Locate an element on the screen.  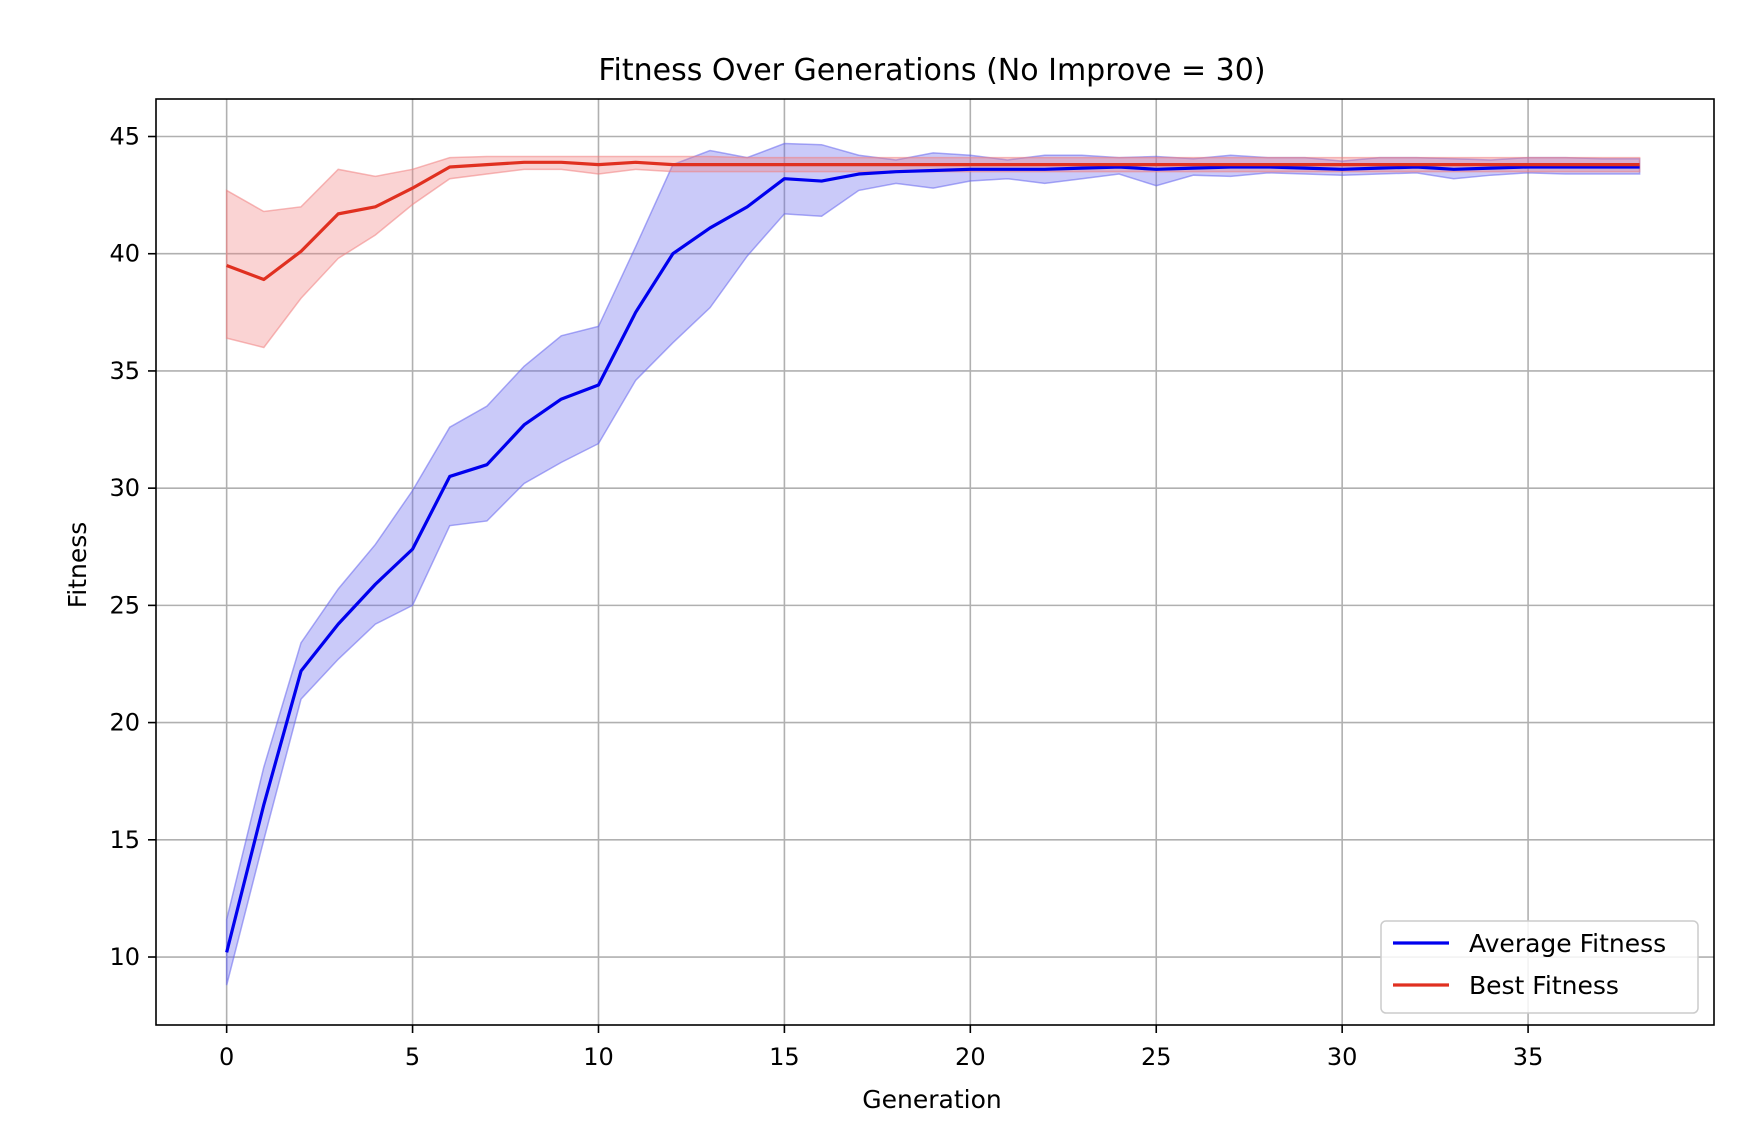
x-tick-label: 35 is located at coordinates (1528, 1057).